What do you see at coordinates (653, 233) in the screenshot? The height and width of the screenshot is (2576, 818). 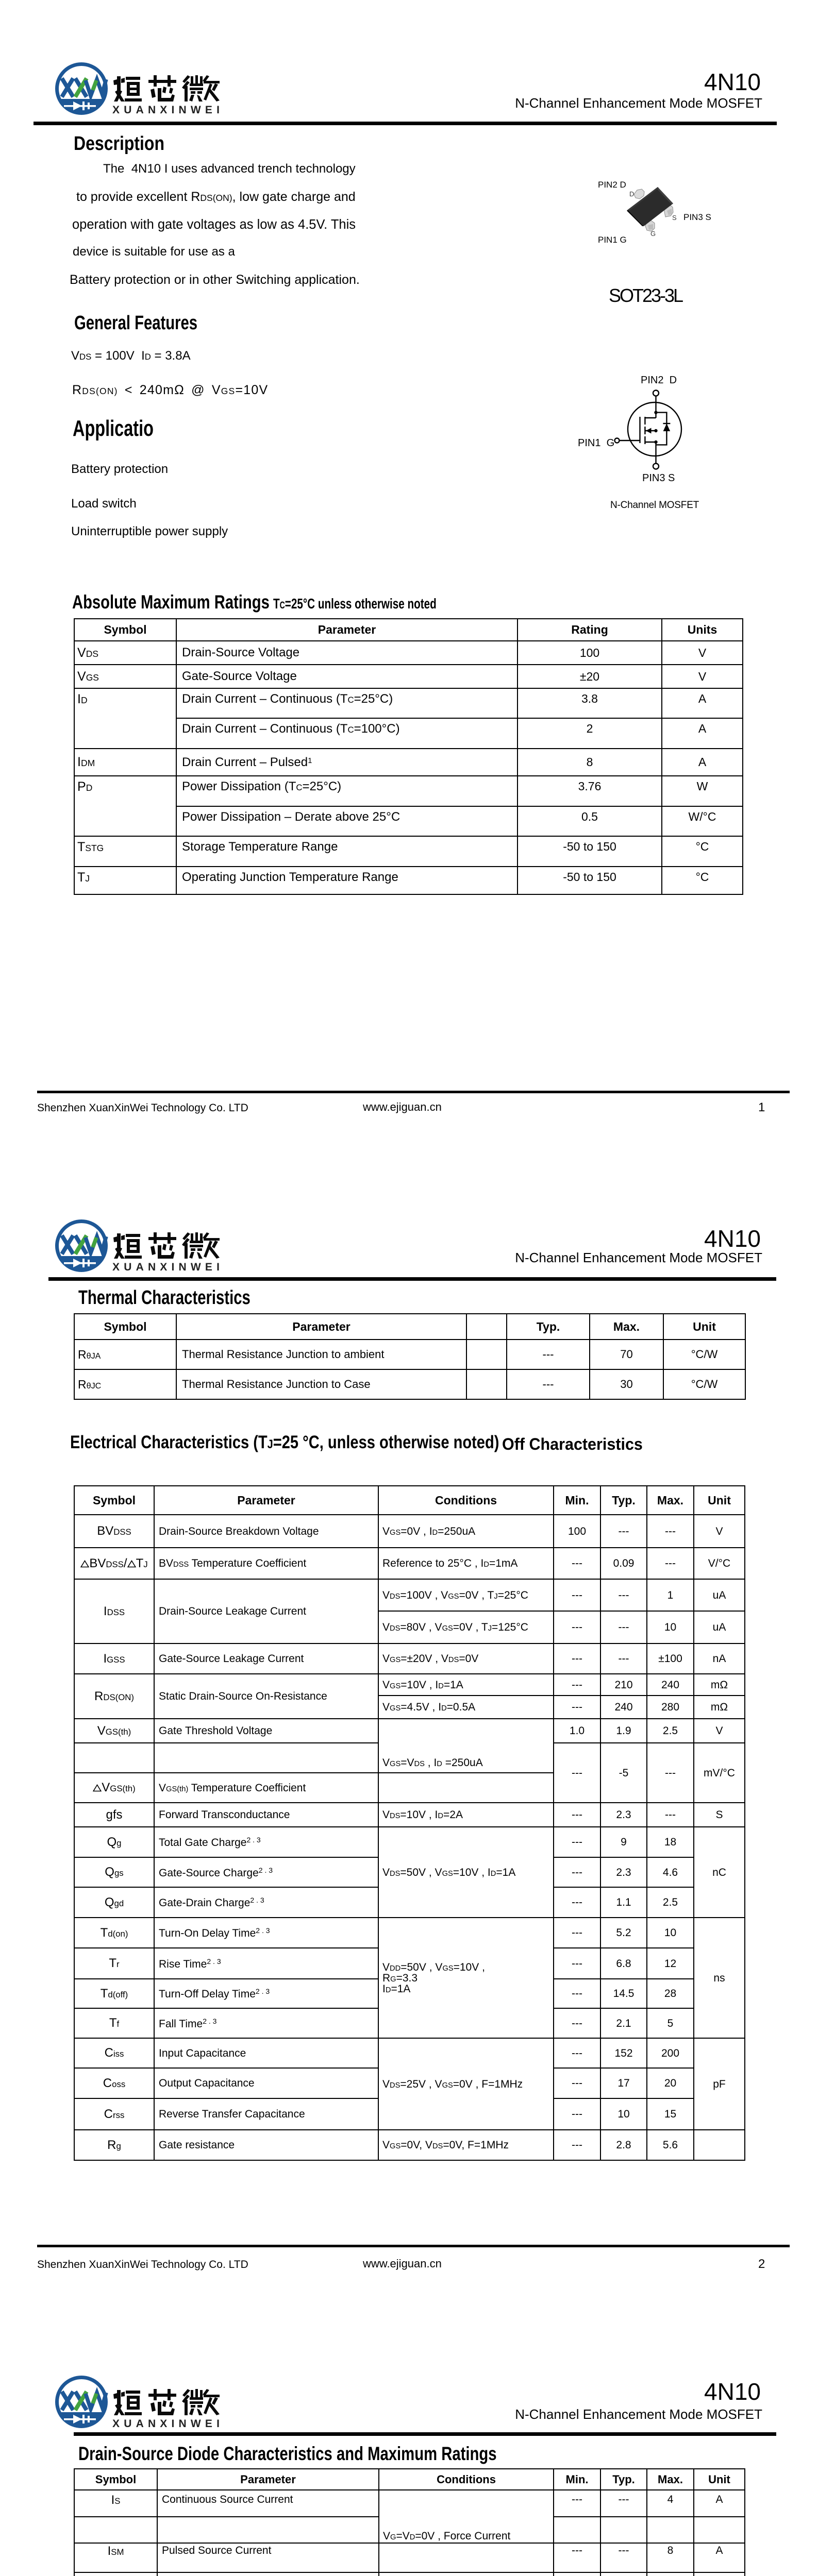 I see `svg-text: G` at bounding box center [653, 233].